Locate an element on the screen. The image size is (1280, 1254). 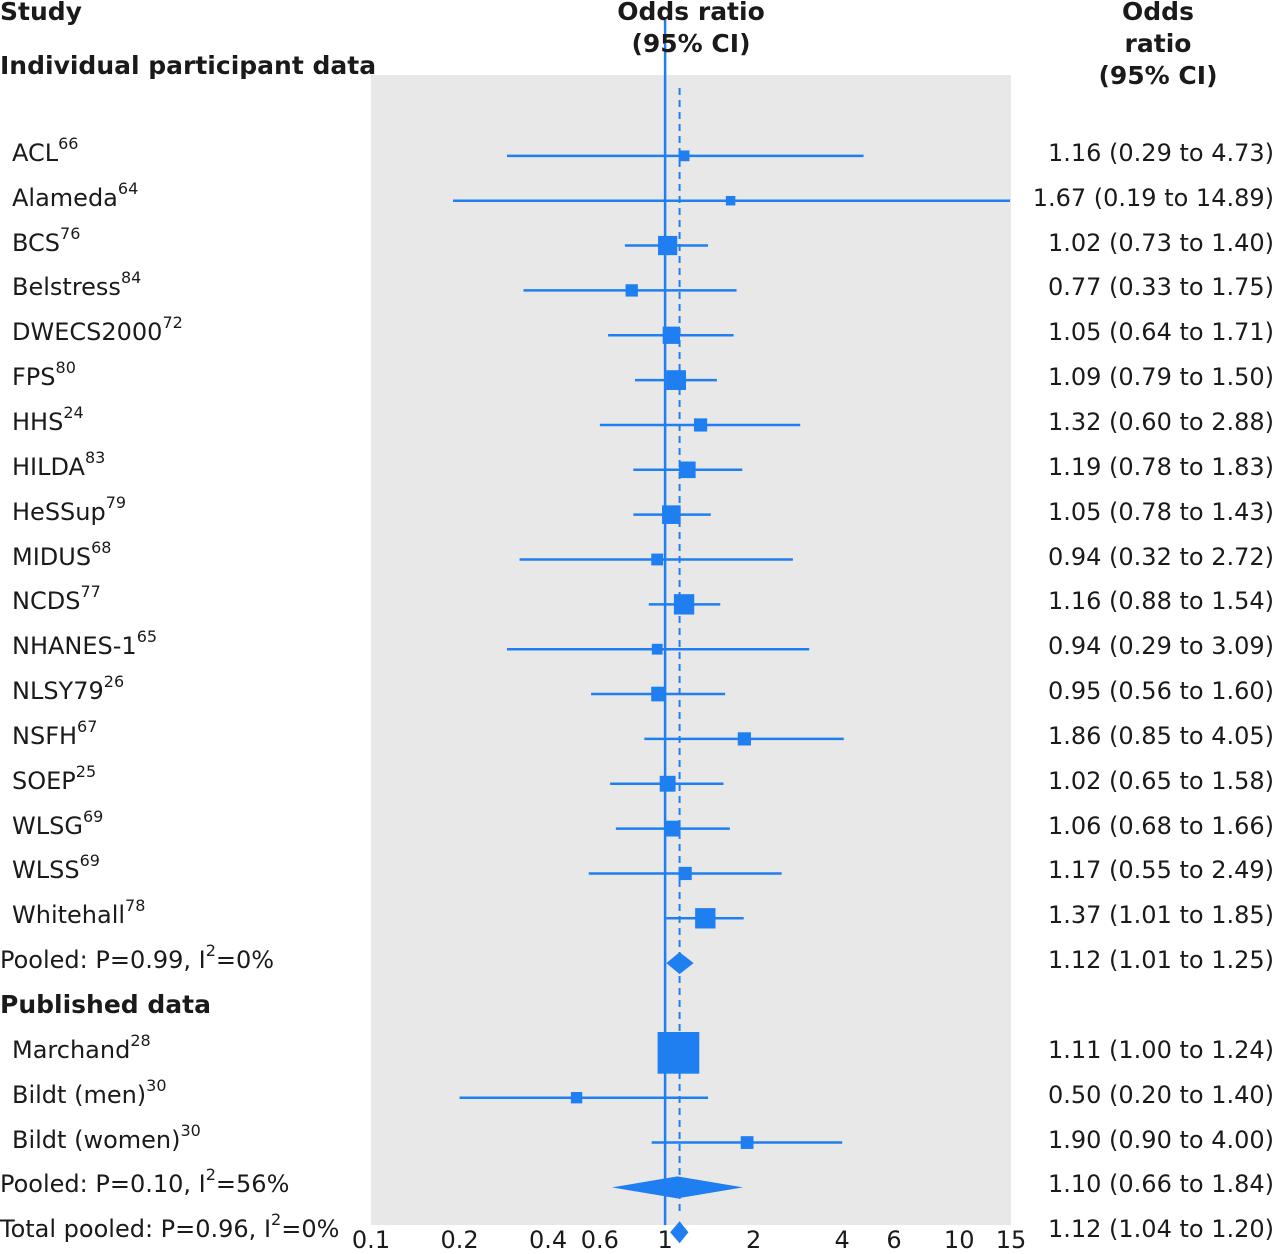
ci-text: 0.77 (0.33 to 1.75) is located at coordinates (1160, 287).